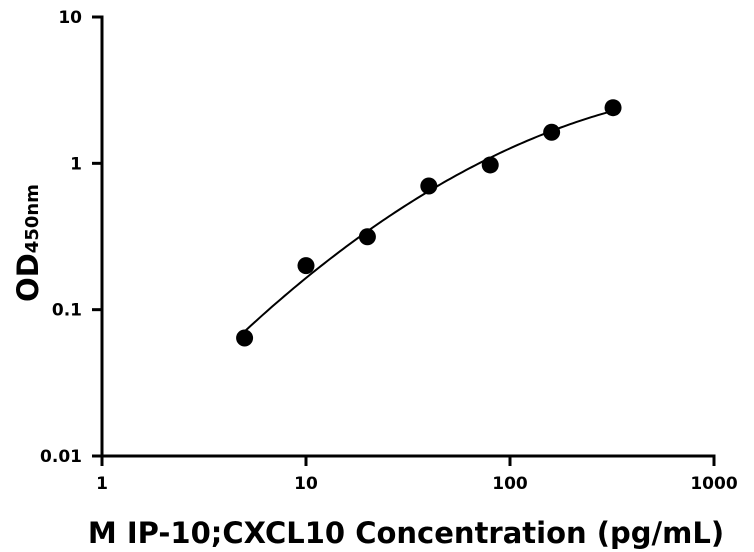 Image resolution: width=754 pixels, height=552 pixels. I want to click on y-tick-label: 1, so click(76, 164).